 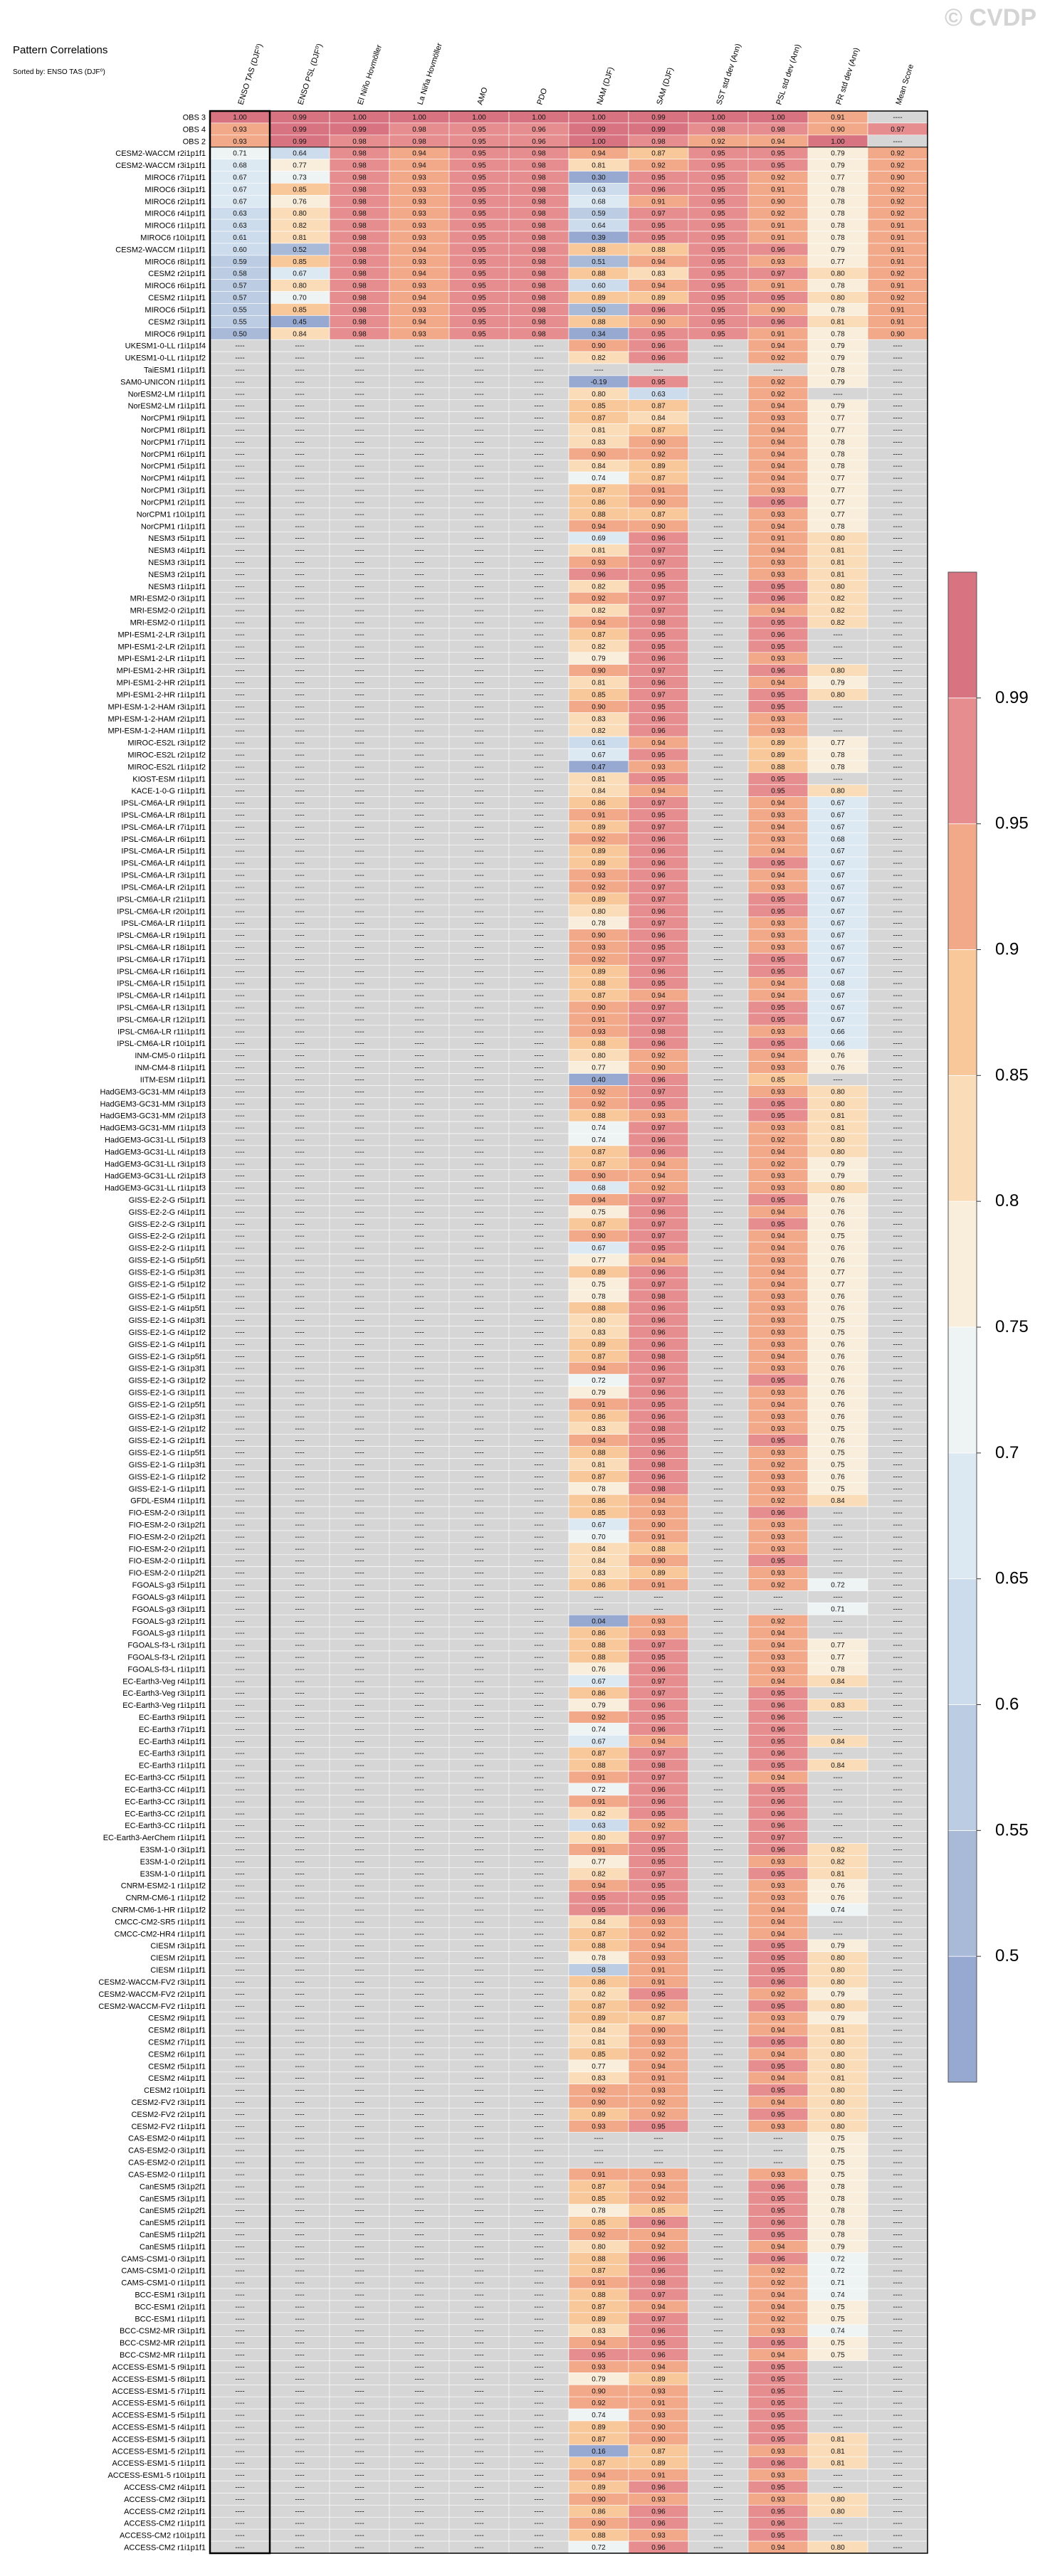 What do you see at coordinates (175, 202) in the screenshot?
I see `row-label: MIROC6 r2i1p1f1` at bounding box center [175, 202].